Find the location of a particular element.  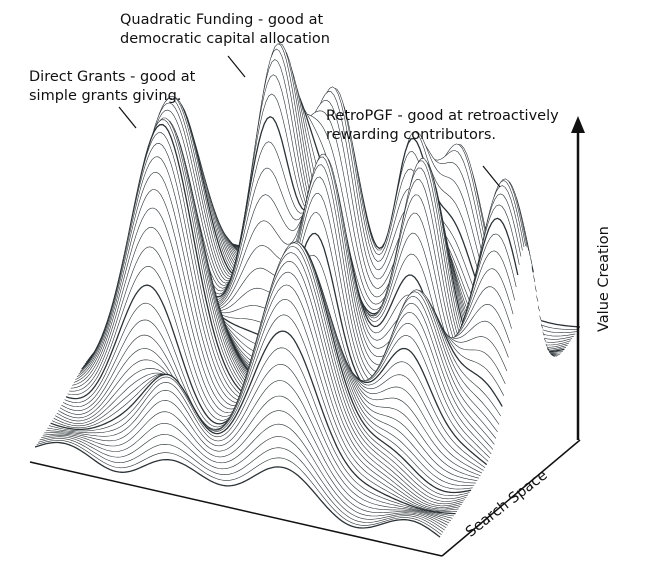

terrain-fill-band is located at coordinates (237, 499).